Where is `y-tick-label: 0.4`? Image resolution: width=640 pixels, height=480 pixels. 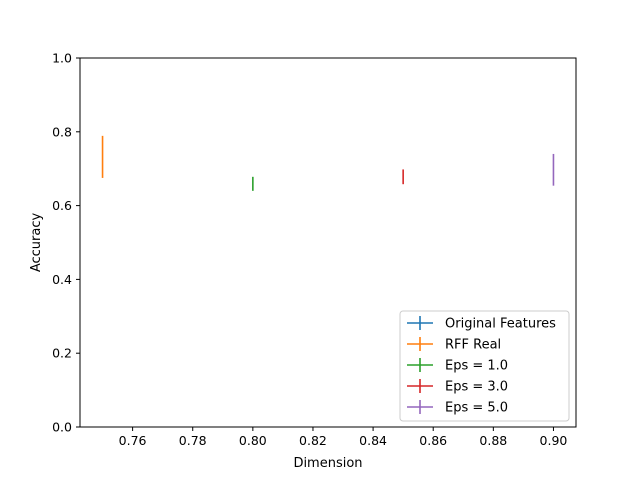 y-tick-label: 0.4 is located at coordinates (62, 279).